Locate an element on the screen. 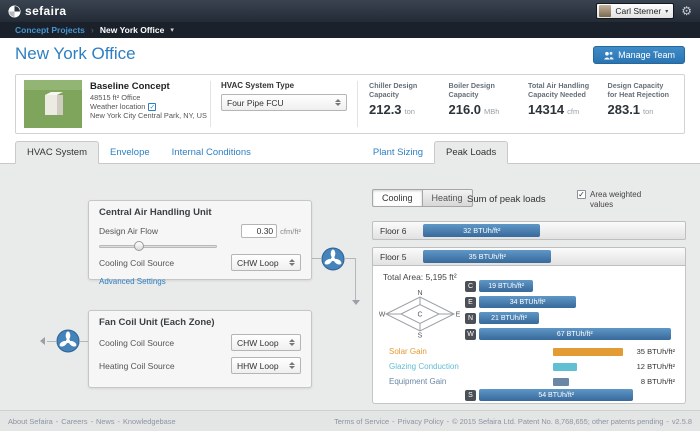 The width and height of the screenshot is (700, 431). hvac-system-type-label: HVAC System Type is located at coordinates (258, 85).